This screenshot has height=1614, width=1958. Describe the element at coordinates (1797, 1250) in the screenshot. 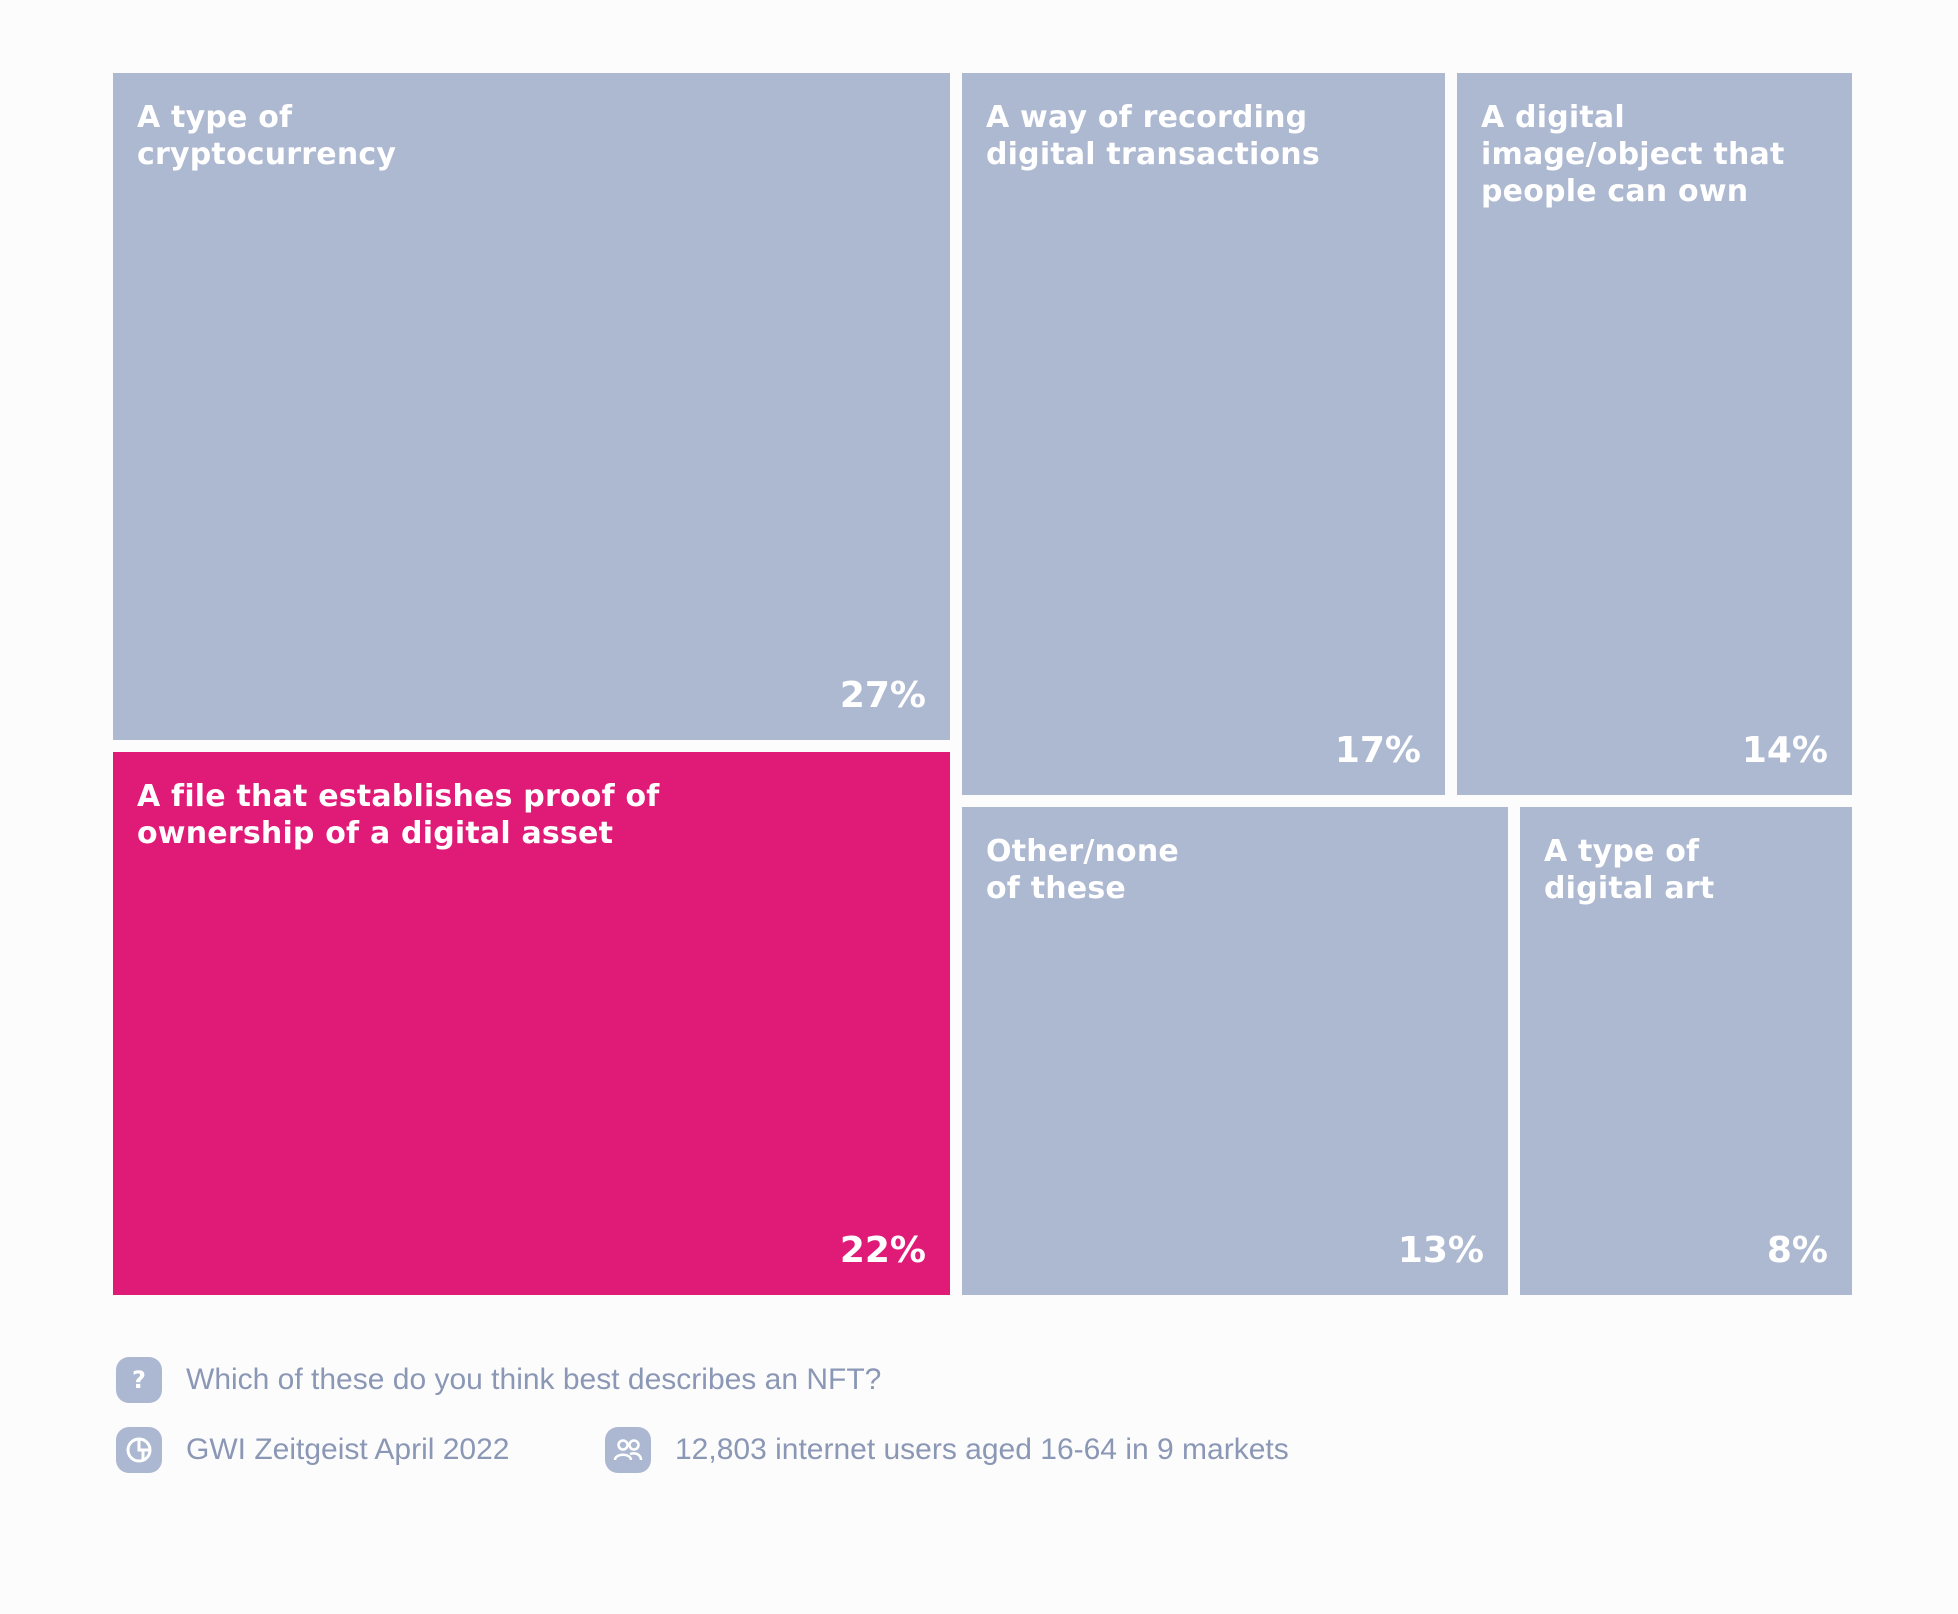

I see `tile-value: 8%` at that location.